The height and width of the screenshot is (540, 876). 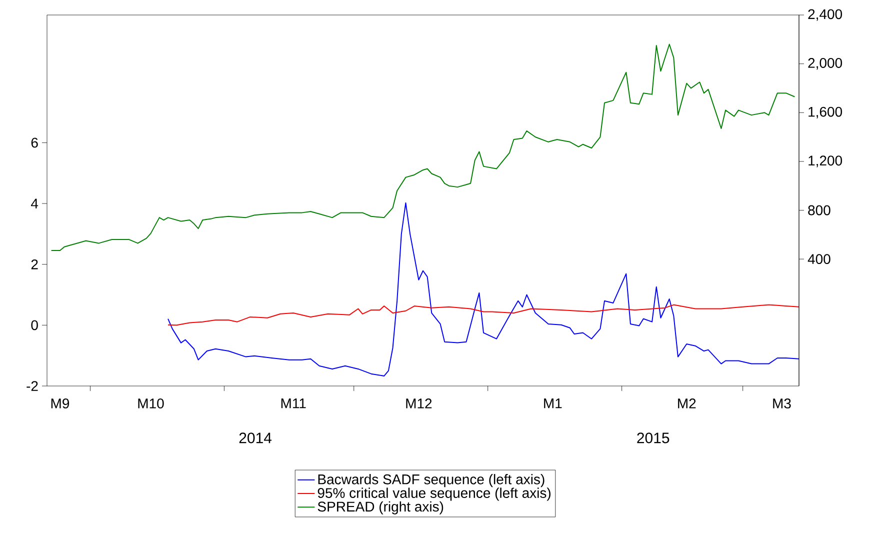 What do you see at coordinates (381, 507) in the screenshot?
I see `legend-label: SPREAD (right axis)` at bounding box center [381, 507].